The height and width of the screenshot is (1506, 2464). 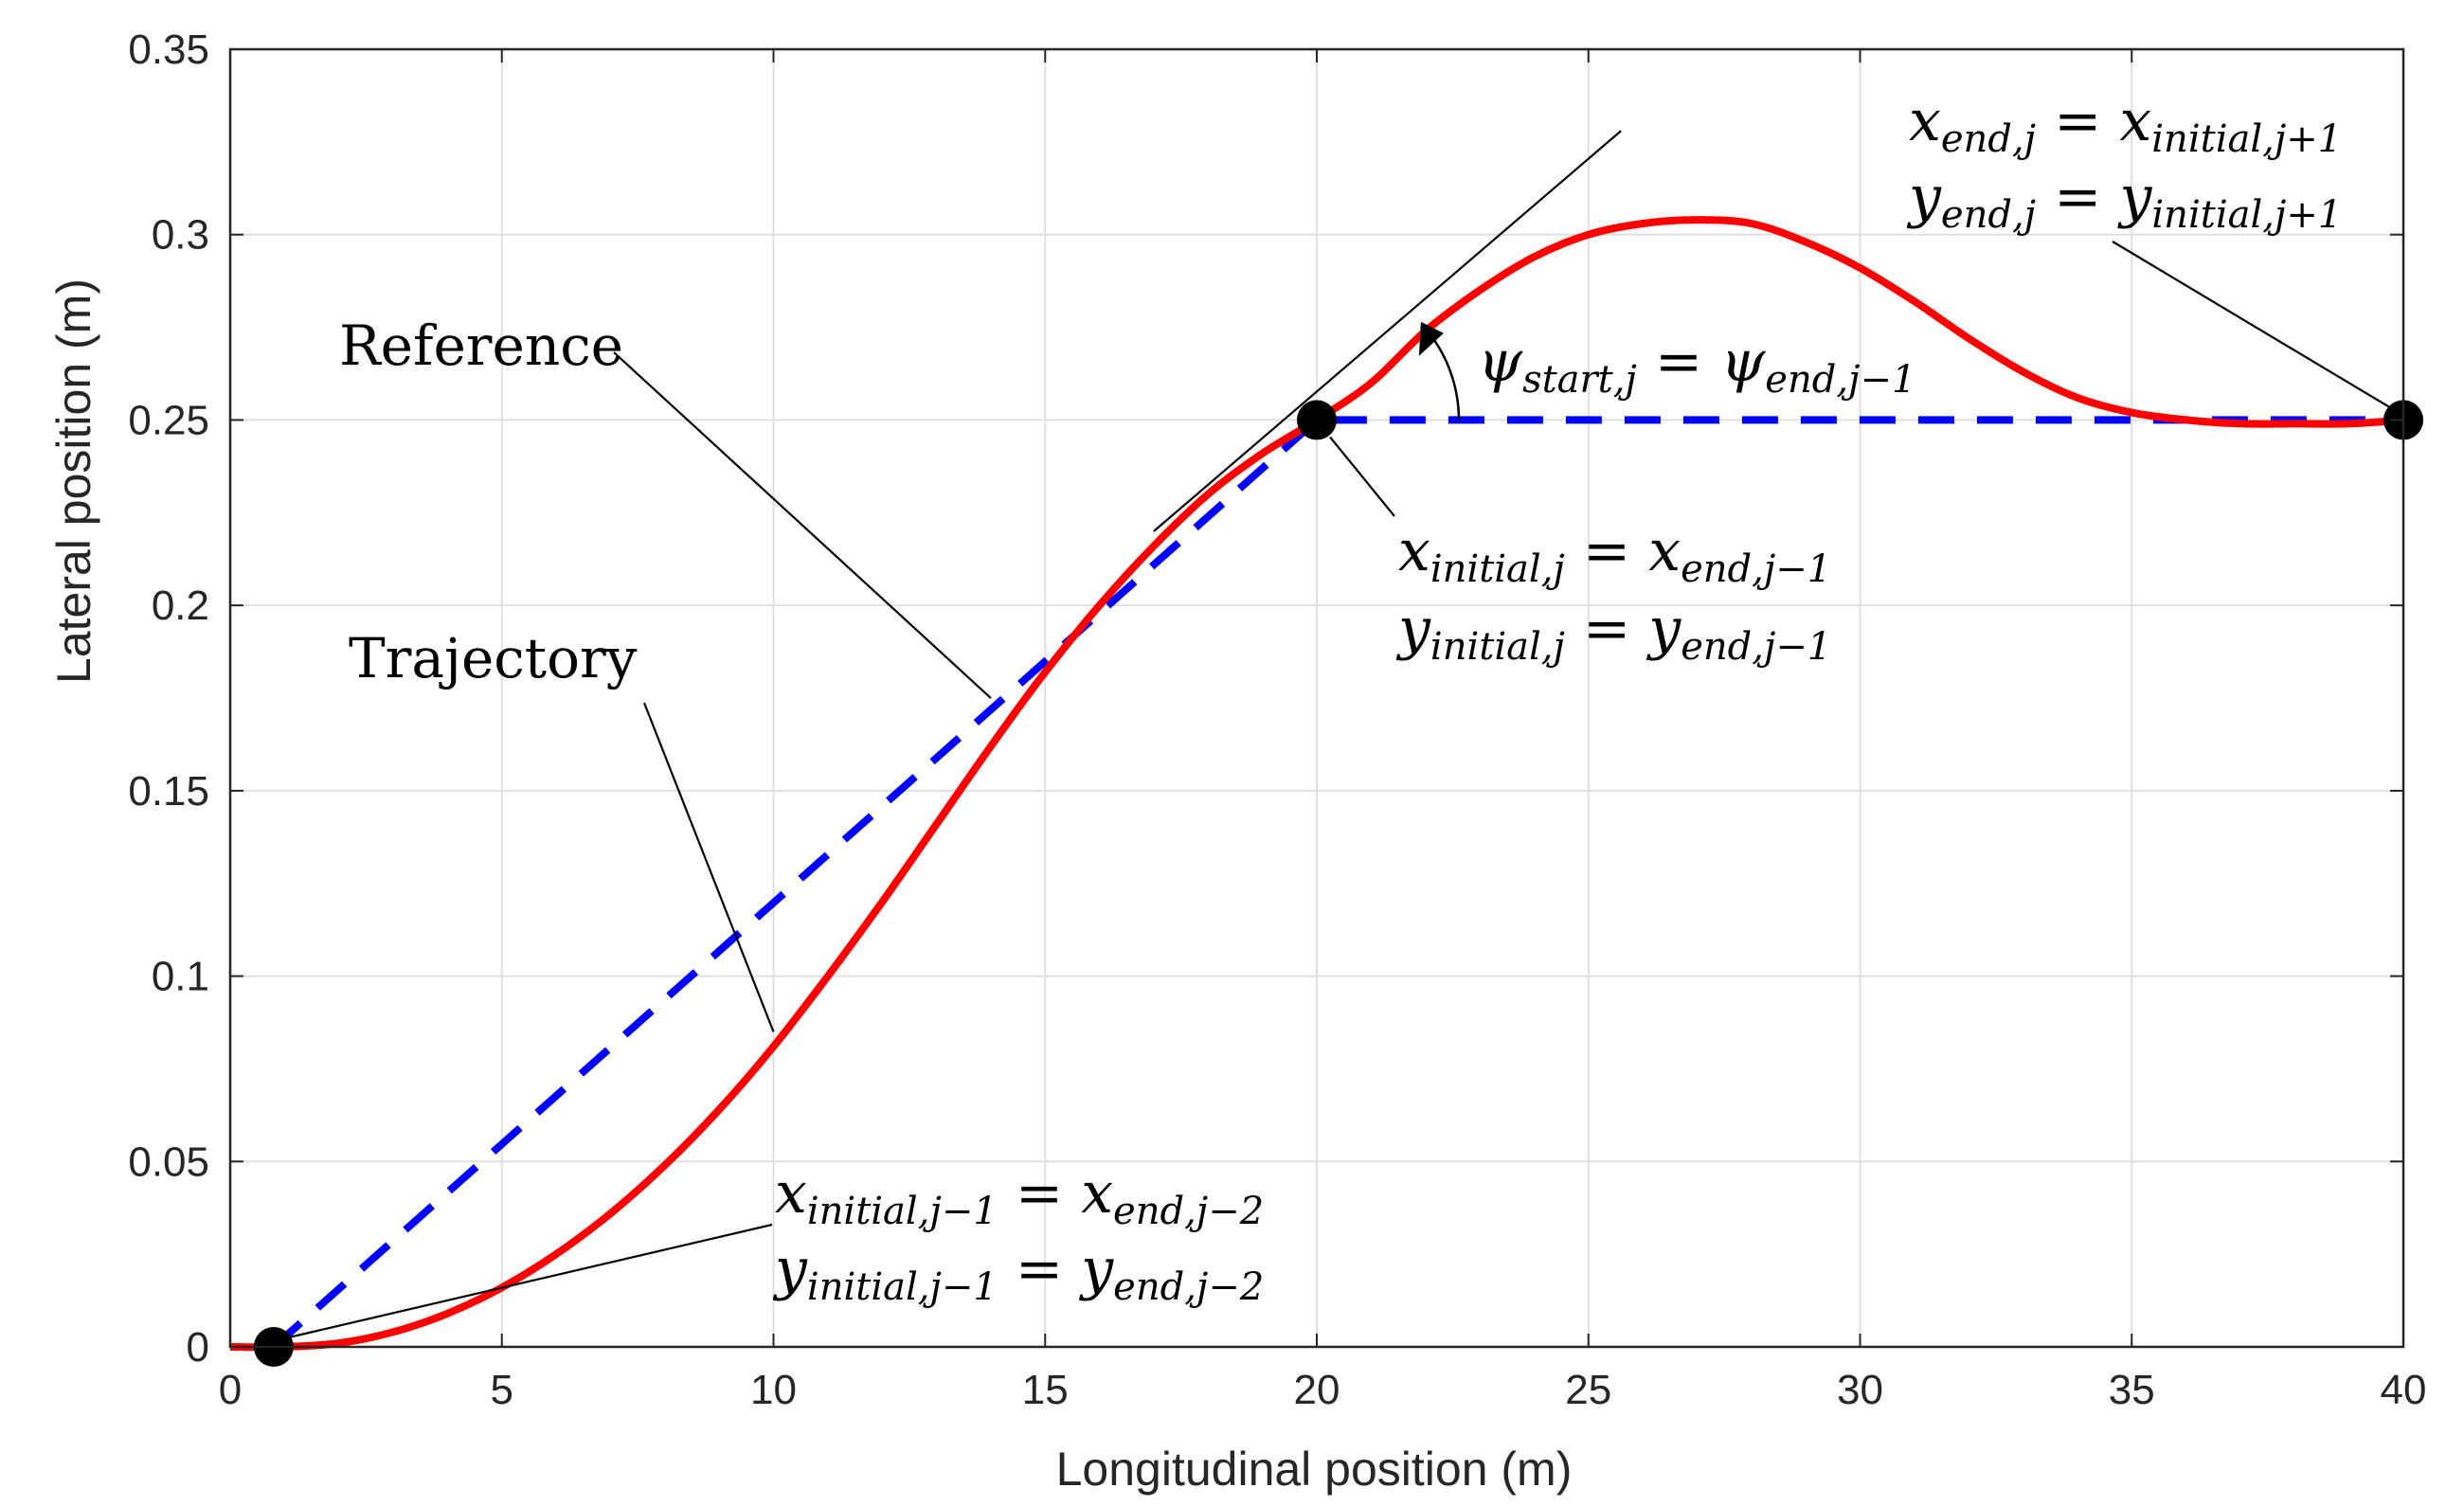 I want to click on tangent-line, so click(x=1387, y=331).